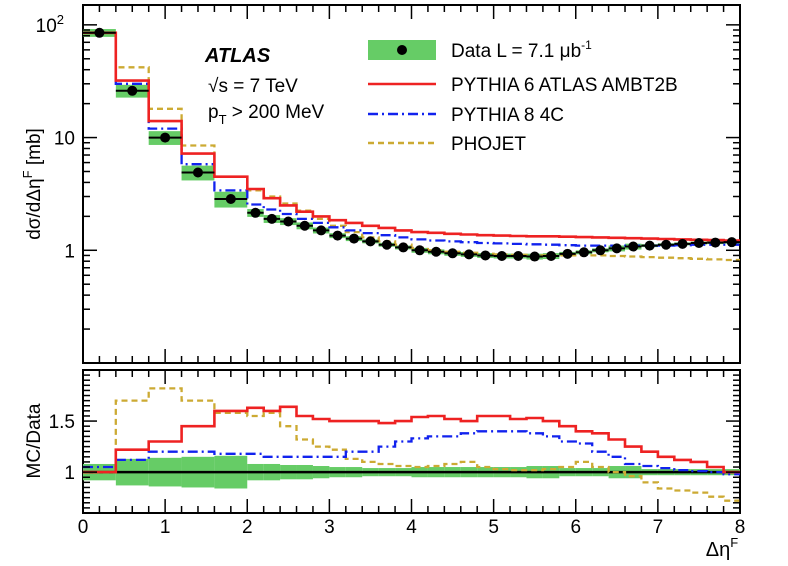  Describe the element at coordinates (69, 473) in the screenshot. I see `bottom-y-tick-label-1: 1` at that location.